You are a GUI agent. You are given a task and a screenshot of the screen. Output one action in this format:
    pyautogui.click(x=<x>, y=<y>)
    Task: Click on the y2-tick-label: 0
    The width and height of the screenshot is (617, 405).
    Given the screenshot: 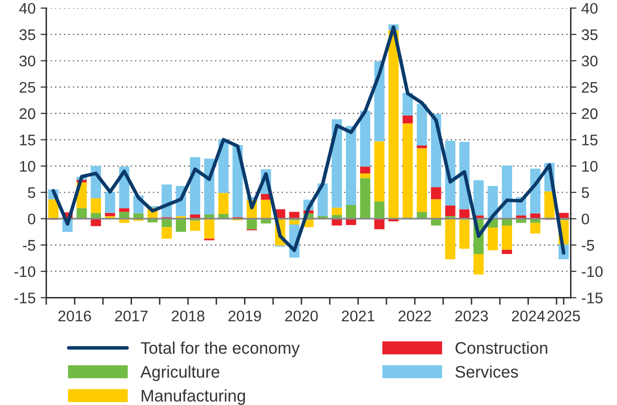 What is the action you would take?
    pyautogui.click(x=586, y=219)
    